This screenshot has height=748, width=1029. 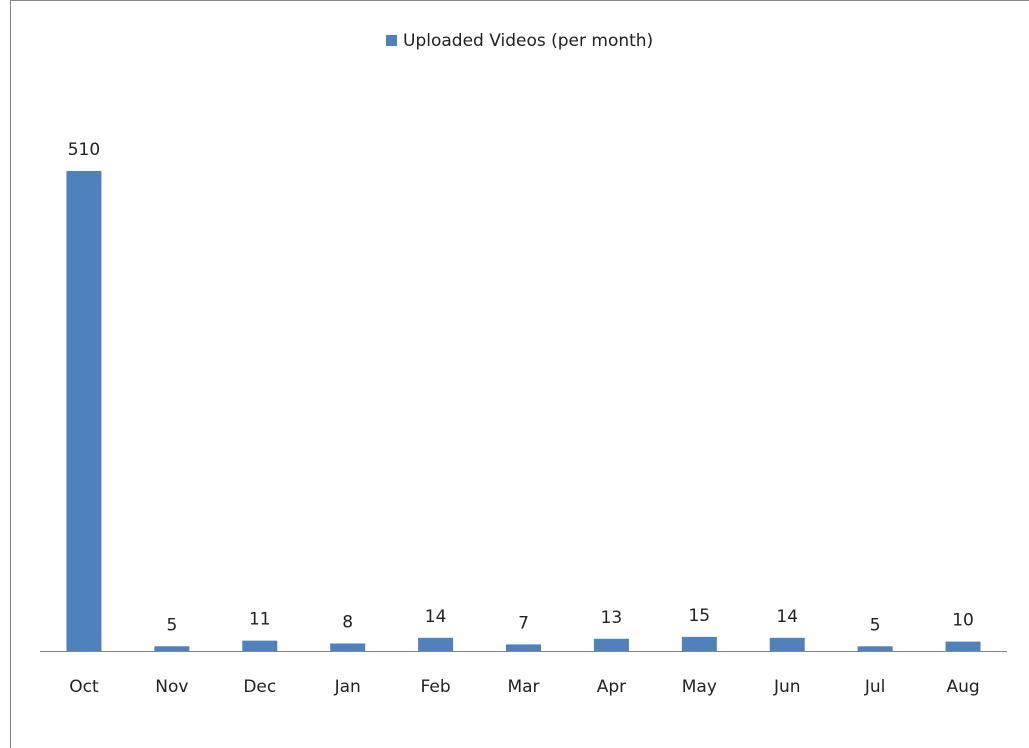 What do you see at coordinates (347, 622) in the screenshot?
I see `data-label: 8` at bounding box center [347, 622].